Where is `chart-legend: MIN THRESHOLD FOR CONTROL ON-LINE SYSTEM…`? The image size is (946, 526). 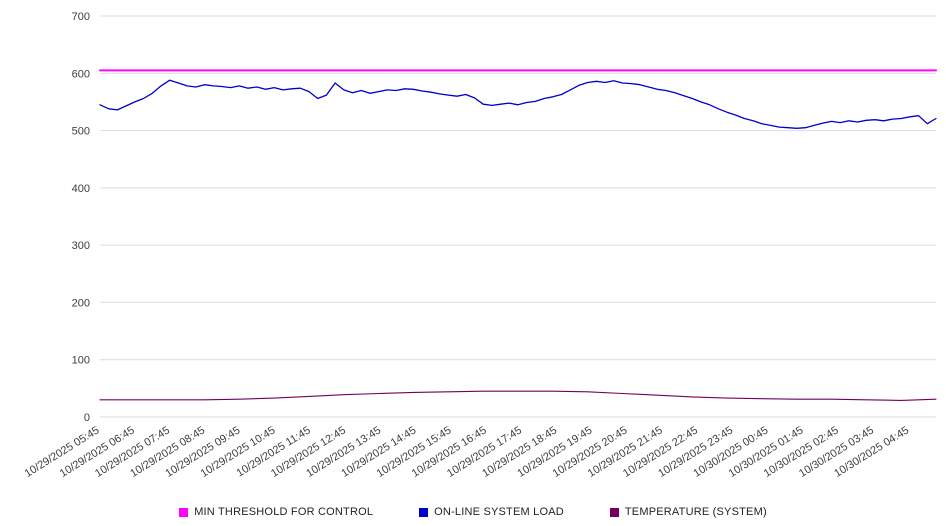 chart-legend: MIN THRESHOLD FOR CONTROL ON-LINE SYSTEM… is located at coordinates (473, 512).